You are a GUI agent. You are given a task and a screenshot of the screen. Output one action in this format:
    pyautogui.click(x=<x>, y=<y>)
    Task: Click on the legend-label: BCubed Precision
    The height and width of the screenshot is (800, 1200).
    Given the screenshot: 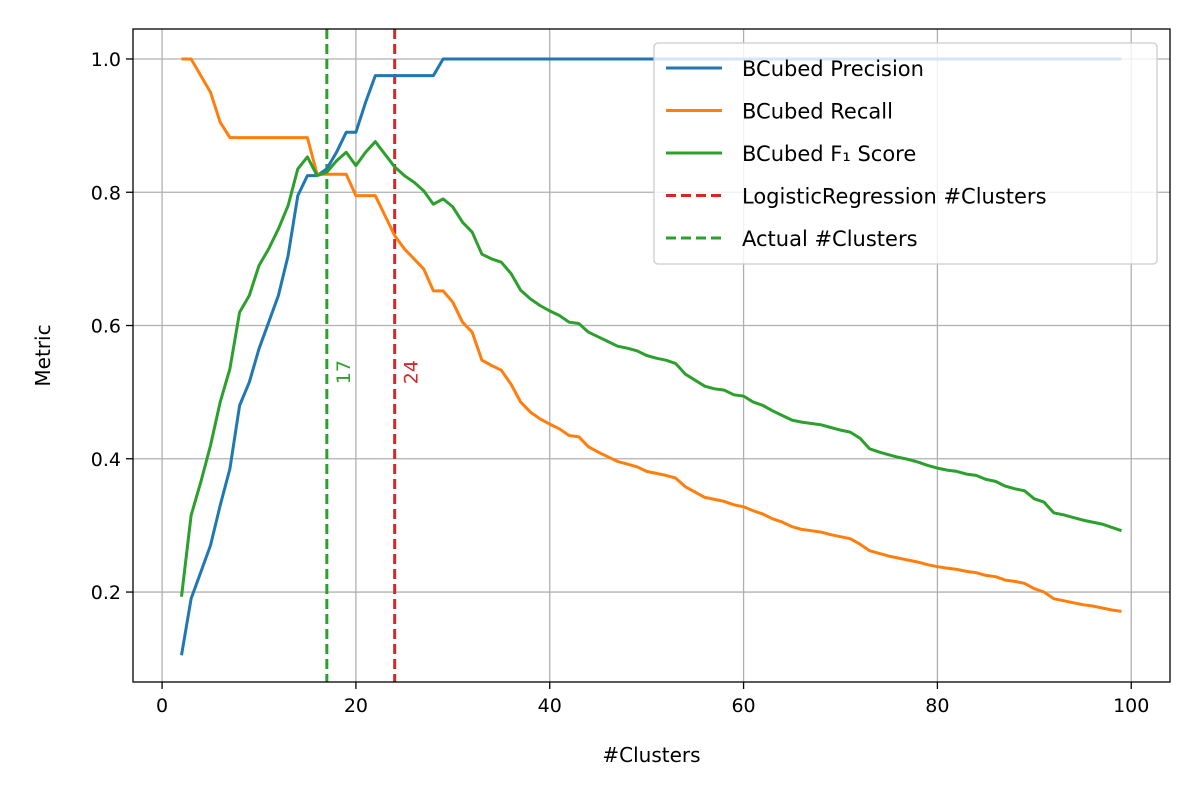 What is the action you would take?
    pyautogui.click(x=833, y=69)
    